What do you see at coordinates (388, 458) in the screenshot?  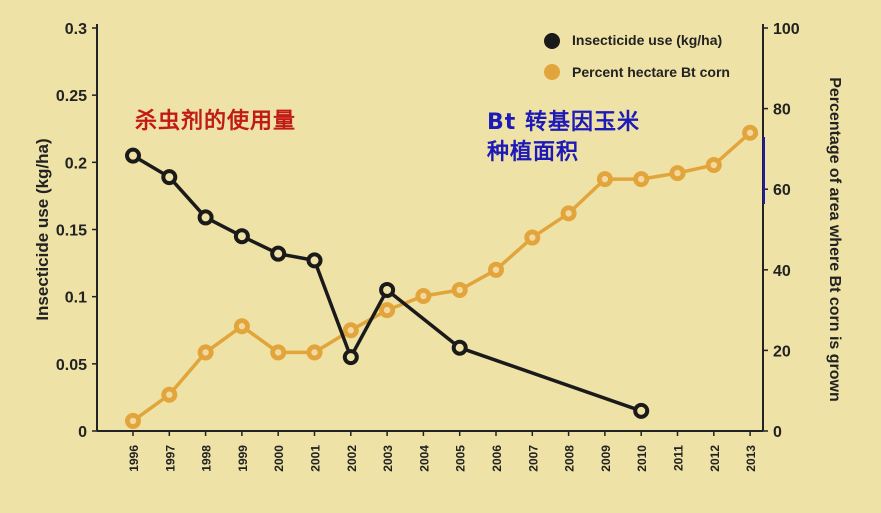 I see `x-tick-label: 2003` at bounding box center [388, 458].